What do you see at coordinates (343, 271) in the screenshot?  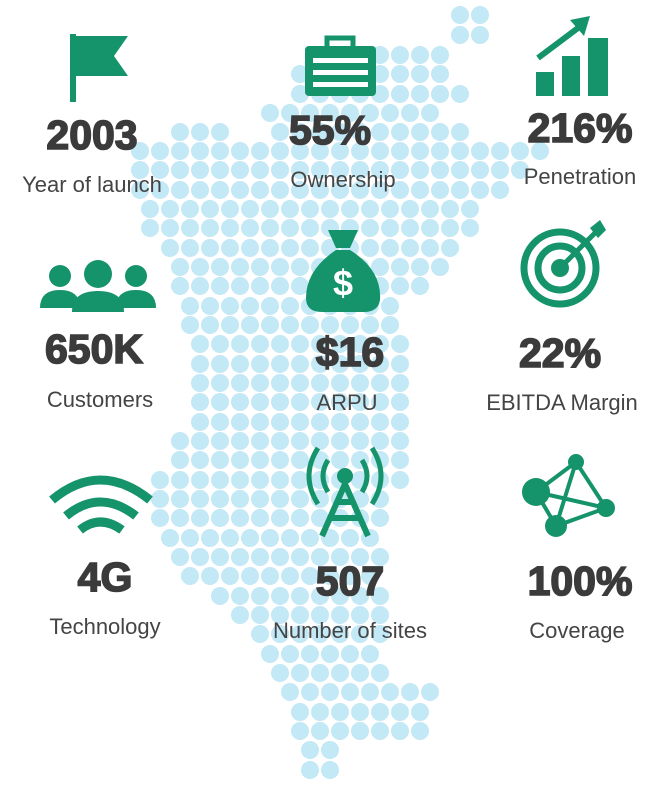 I see `money-bag-icon: $` at bounding box center [343, 271].